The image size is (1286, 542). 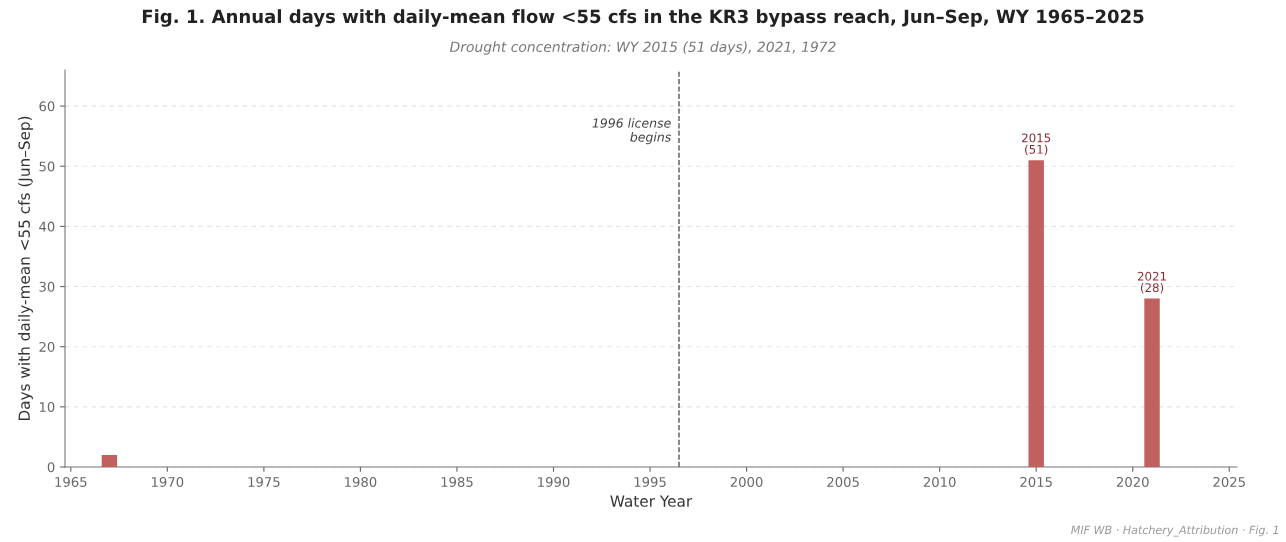 What do you see at coordinates (643, 18) in the screenshot?
I see `chart-title: Fig. 1. Annual days with daily-mean flow <55 cfs in the KR3 bypass reach, Jun–Sep, WY 1965–2025` at bounding box center [643, 18].